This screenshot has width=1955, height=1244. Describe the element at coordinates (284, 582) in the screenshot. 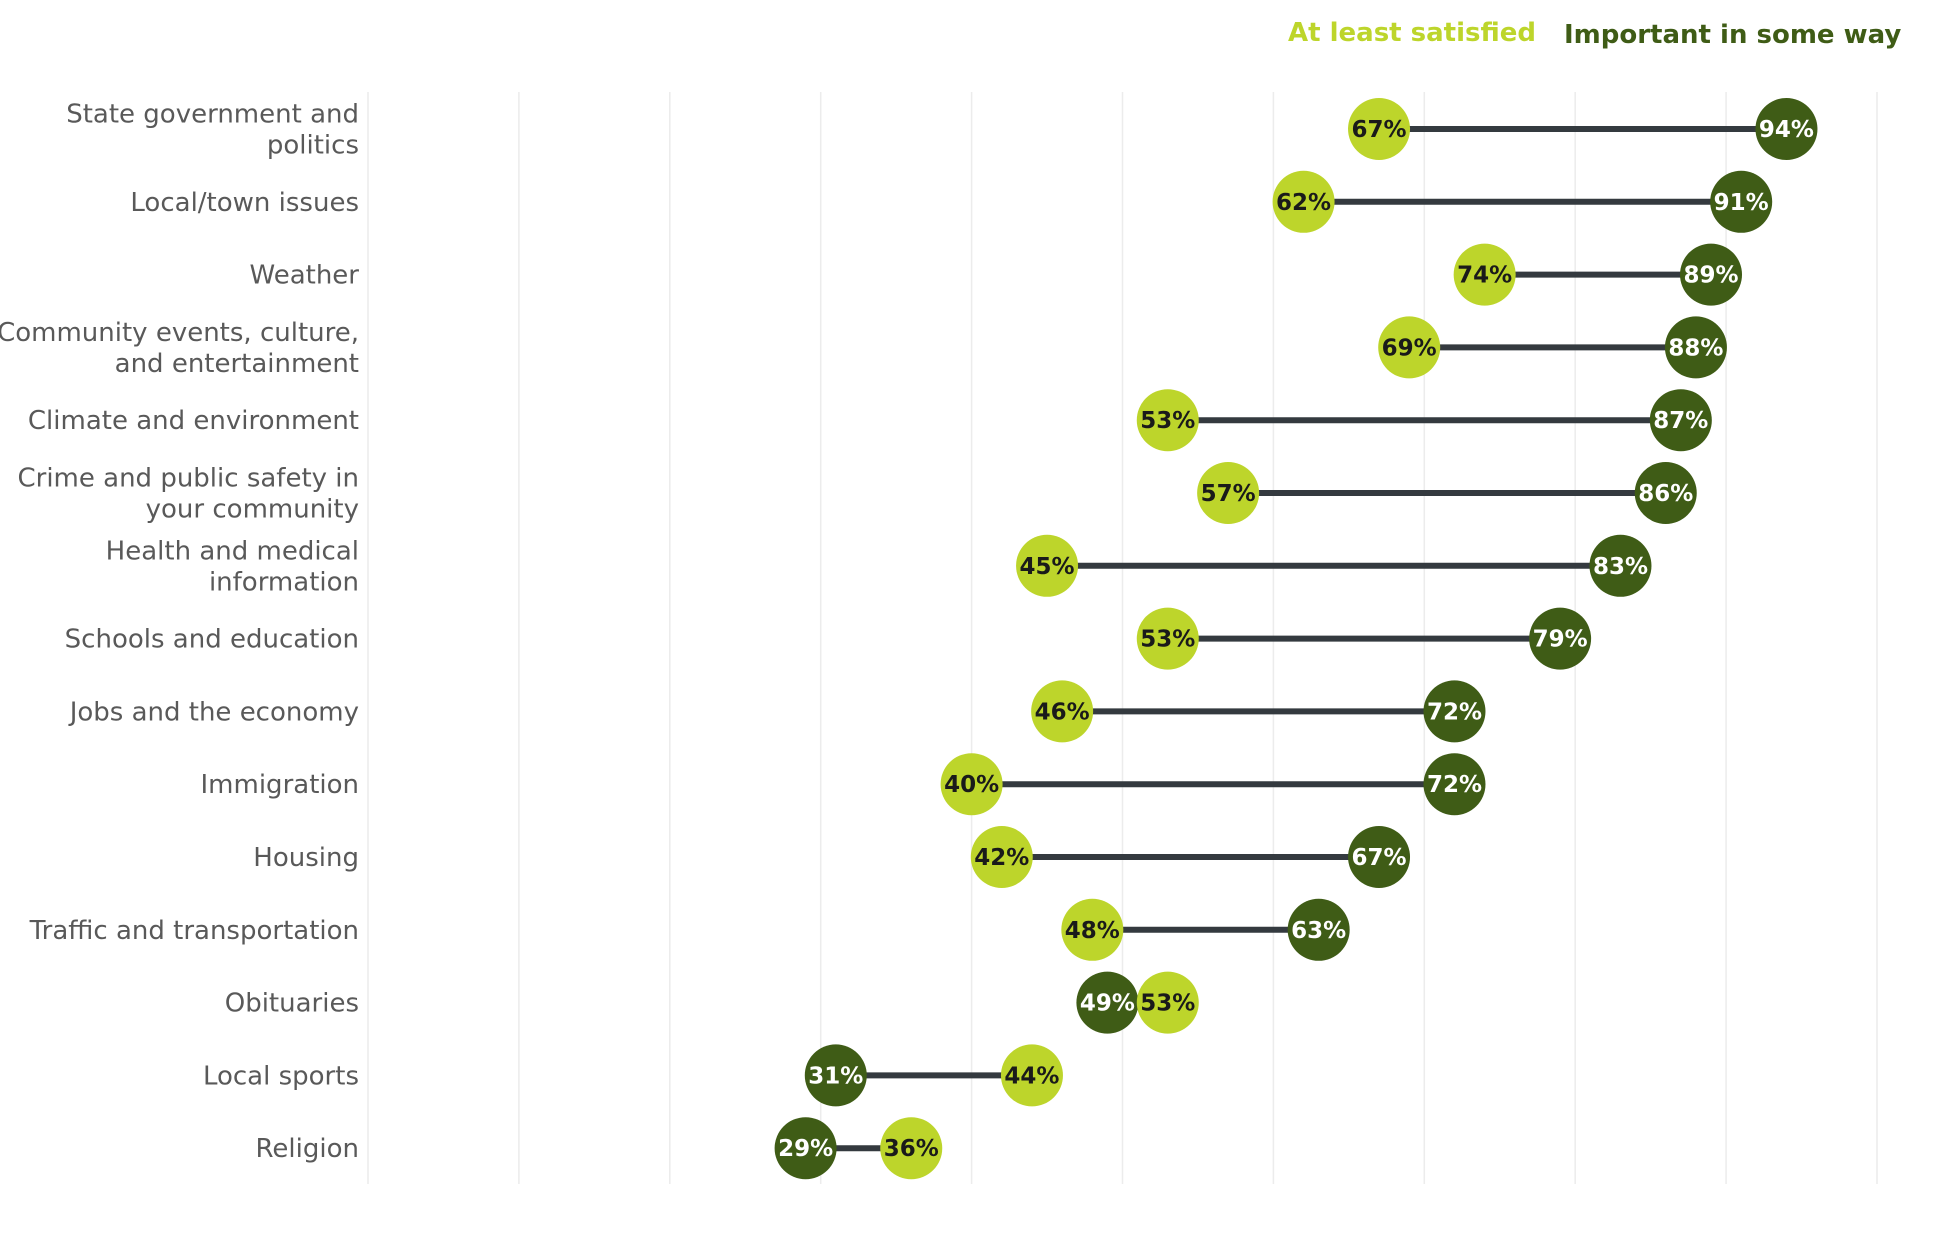

I see `category-label-line: information` at that location.